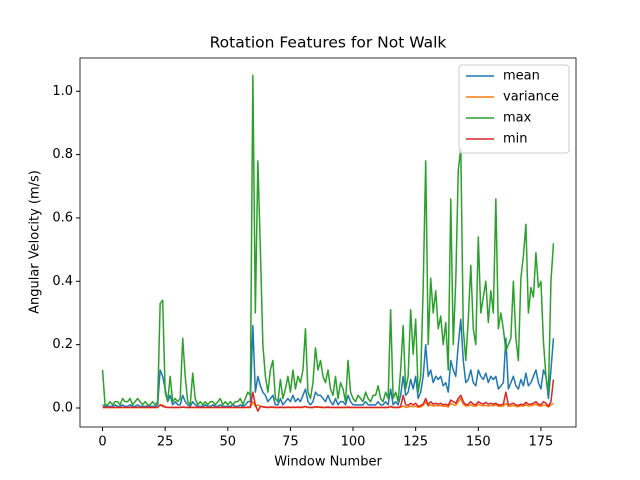 Image resolution: width=640 pixels, height=480 pixels. I want to click on legend-label: min, so click(515, 139).